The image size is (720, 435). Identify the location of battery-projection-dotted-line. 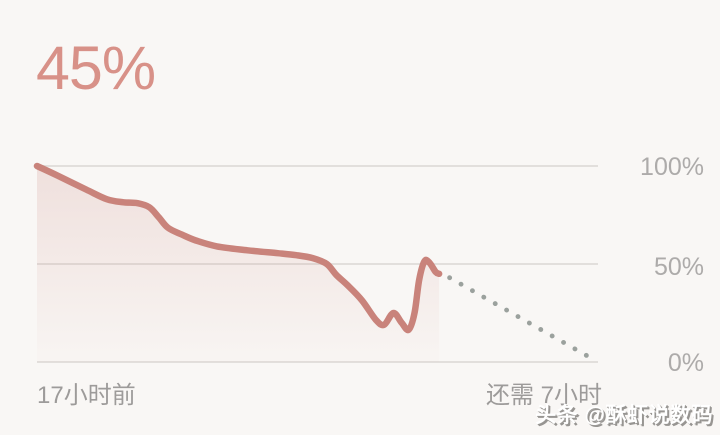
(522, 319).